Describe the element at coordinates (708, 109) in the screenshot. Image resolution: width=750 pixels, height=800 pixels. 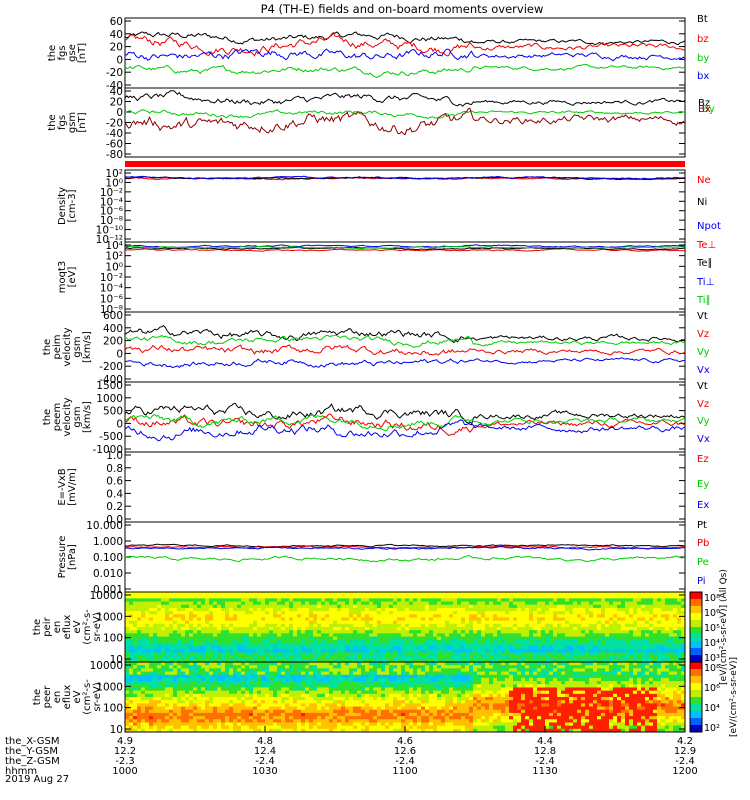
I see `legend-By: By` at that location.